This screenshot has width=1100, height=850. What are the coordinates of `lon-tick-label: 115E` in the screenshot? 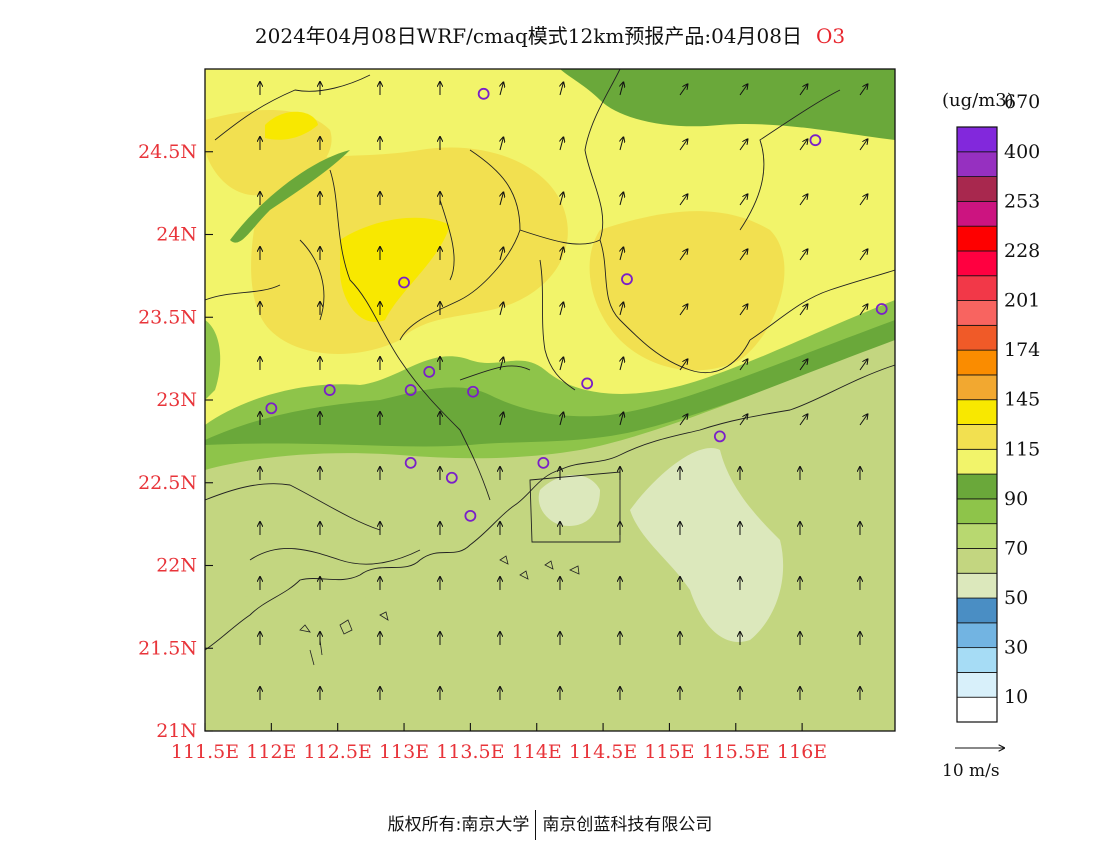 It's located at (669, 752).